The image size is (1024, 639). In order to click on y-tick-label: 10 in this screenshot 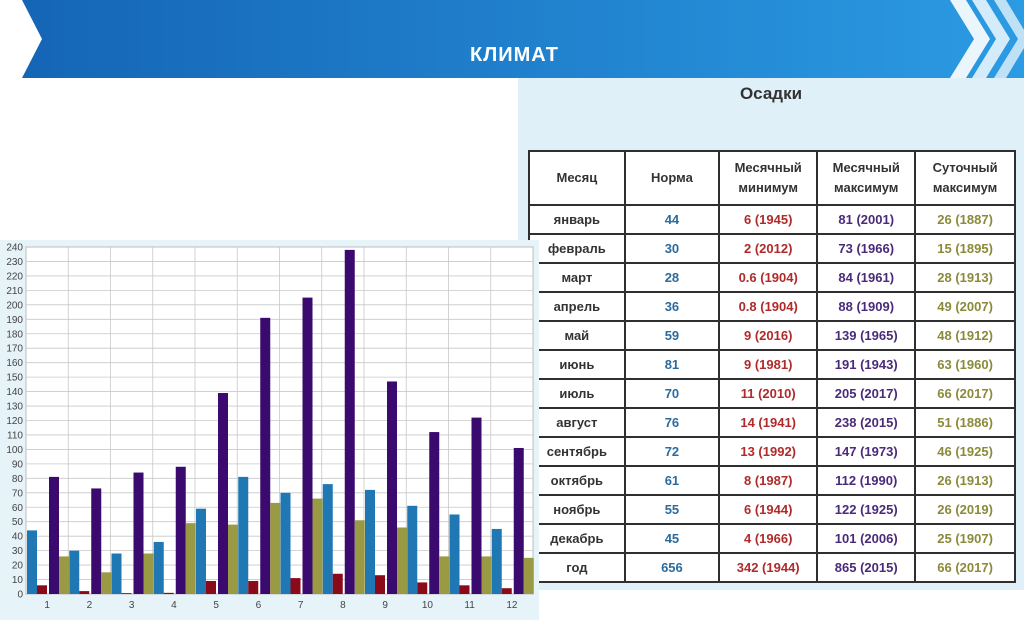, I will do `click(18, 580)`.